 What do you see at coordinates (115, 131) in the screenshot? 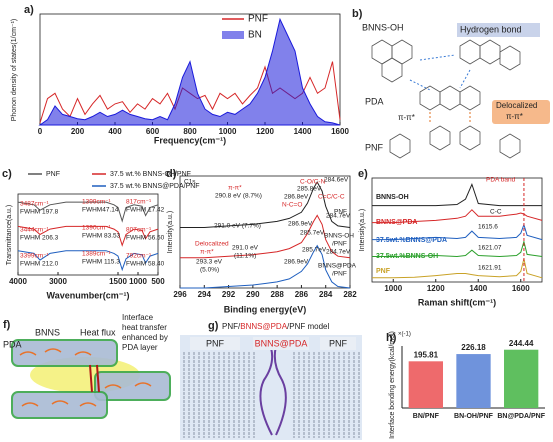
I see `x-tick-label: 400` at bounding box center [115, 131].